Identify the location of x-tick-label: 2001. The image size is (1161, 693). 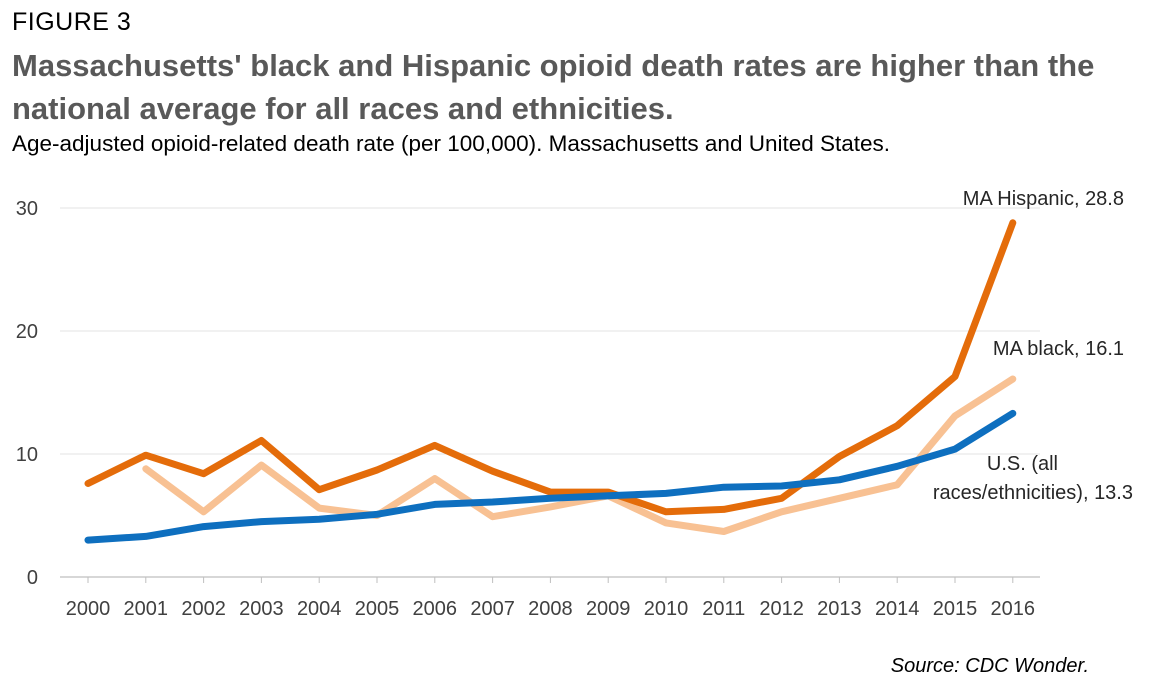
(146, 609).